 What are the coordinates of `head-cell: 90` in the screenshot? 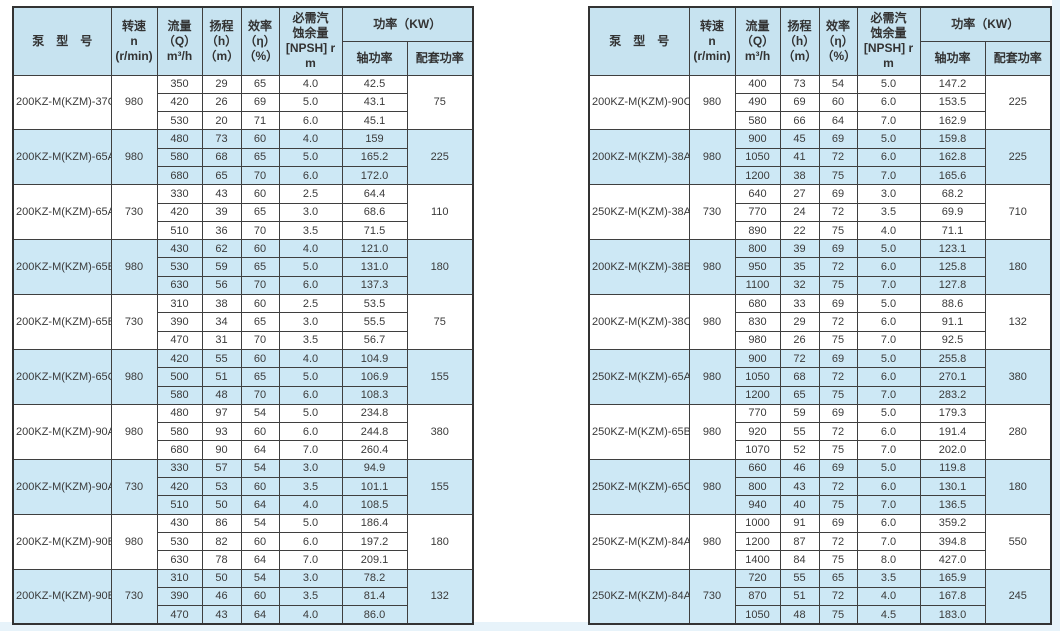 It's located at (221, 450).